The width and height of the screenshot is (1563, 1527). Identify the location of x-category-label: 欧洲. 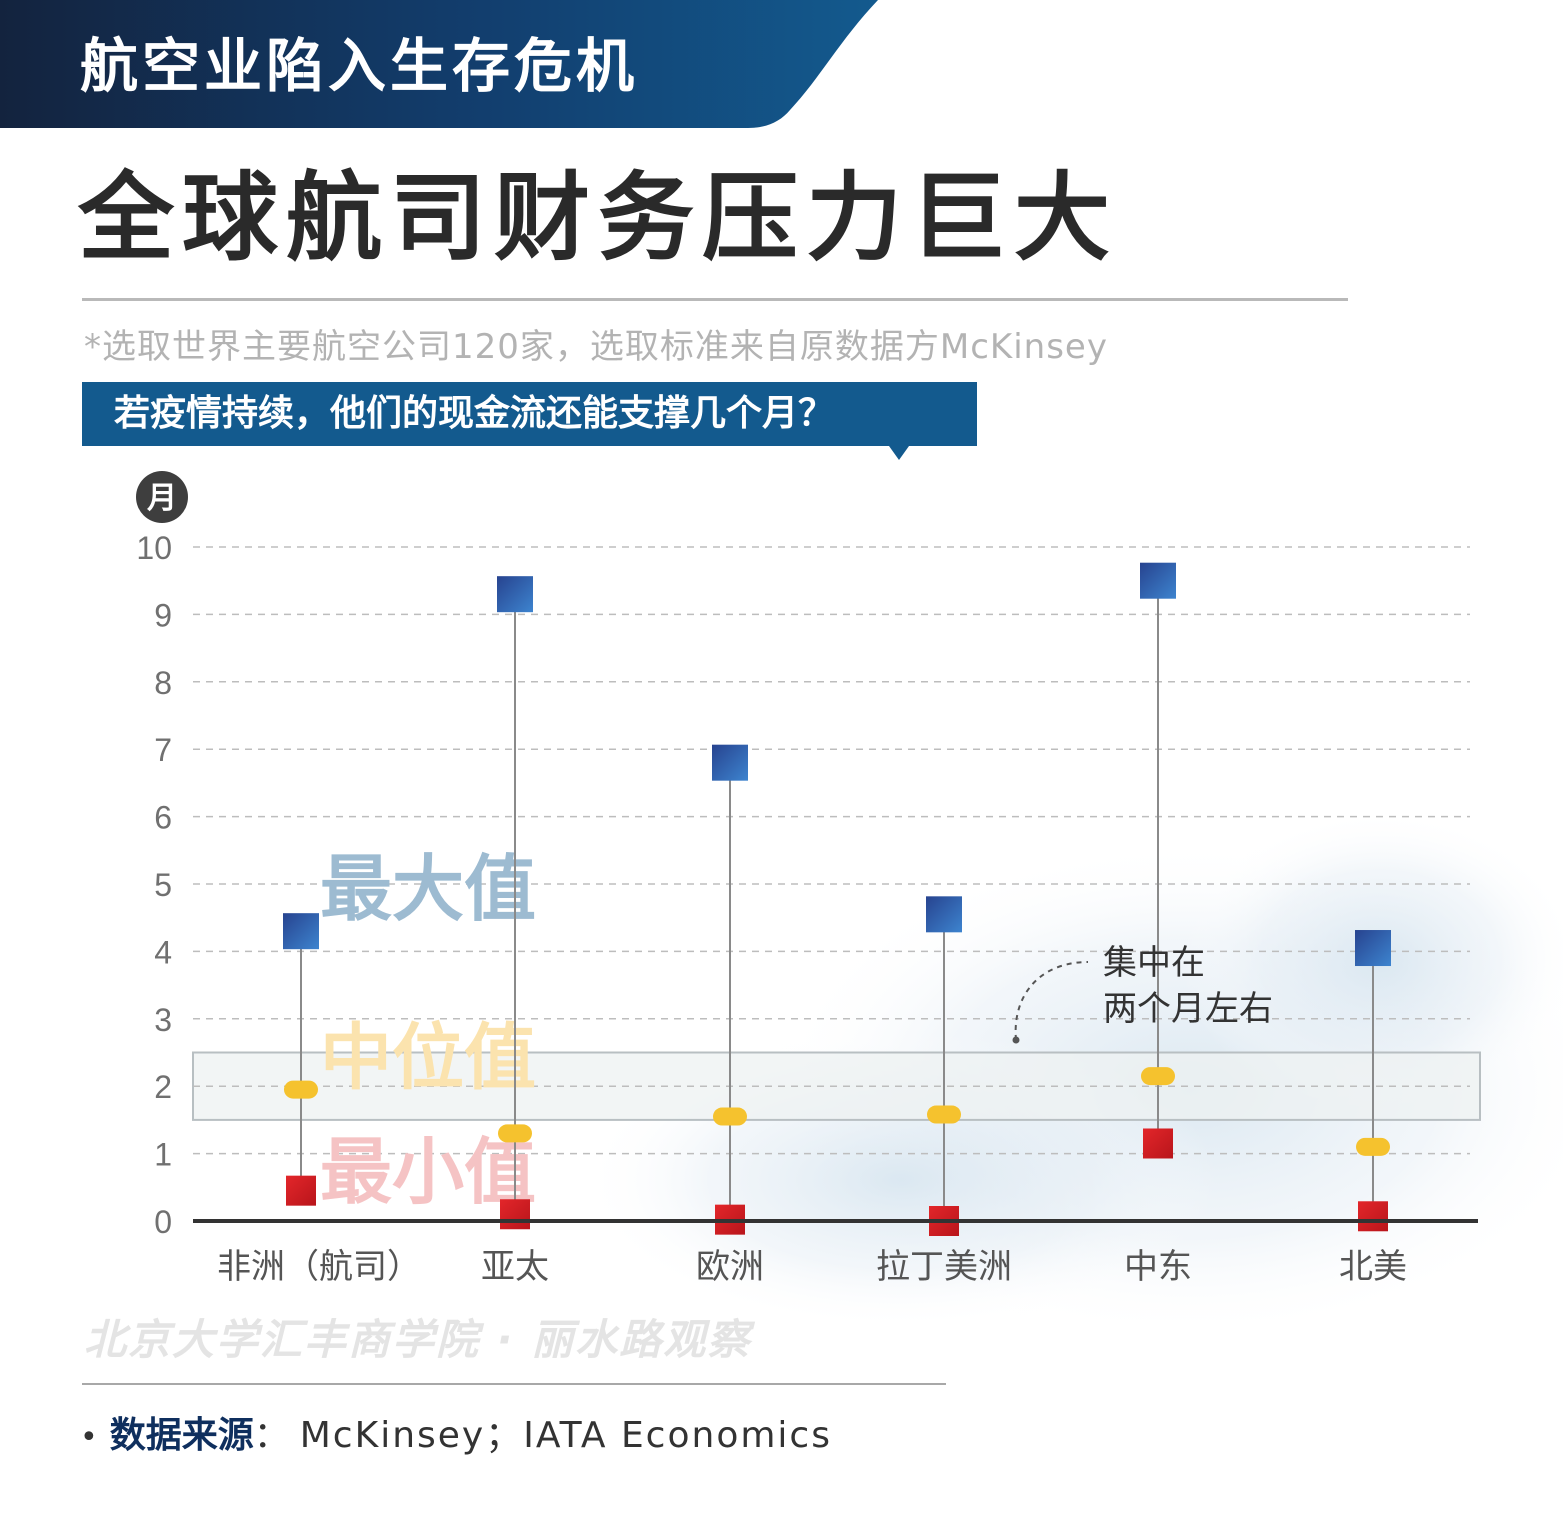
(730, 1267).